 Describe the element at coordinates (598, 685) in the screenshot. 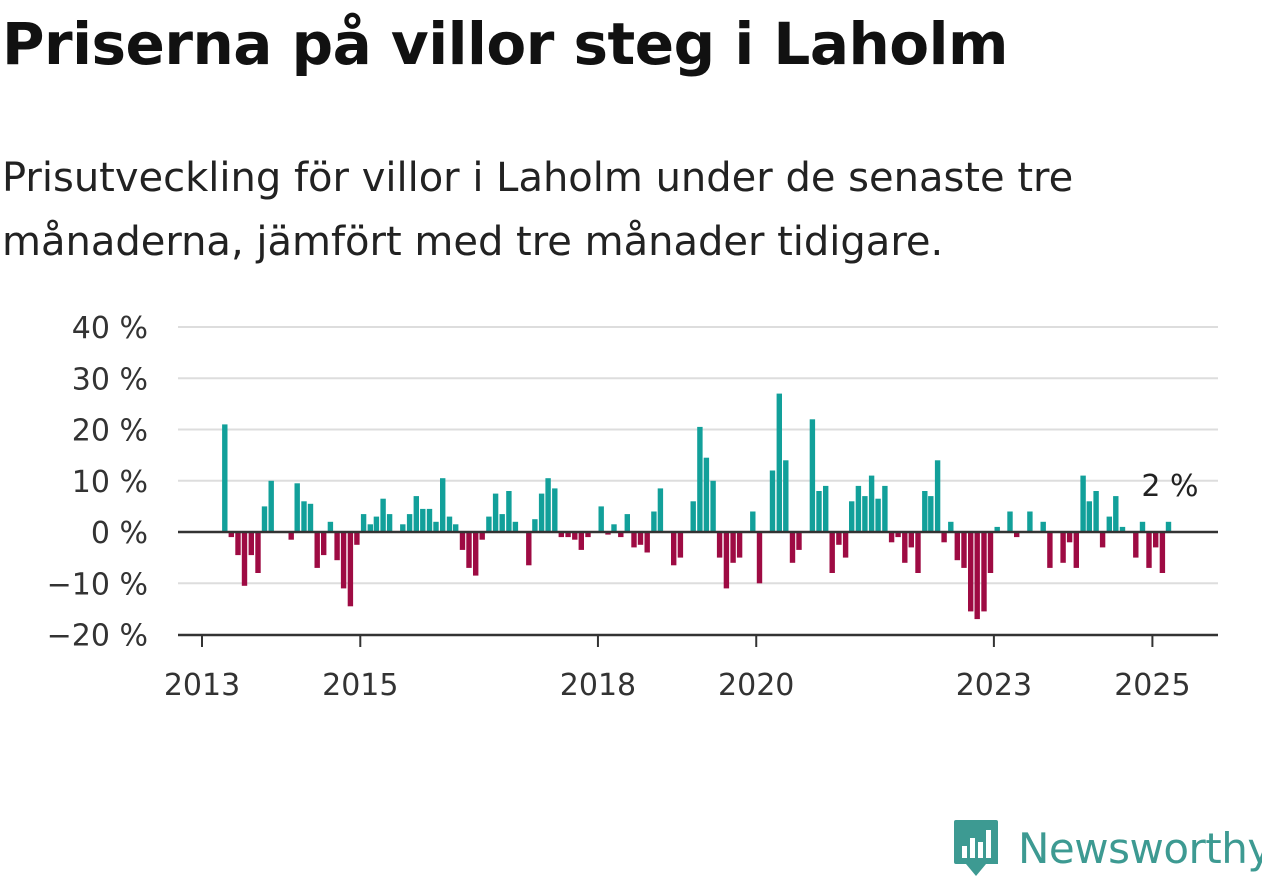

I see `x-tick-label: 2018` at that location.